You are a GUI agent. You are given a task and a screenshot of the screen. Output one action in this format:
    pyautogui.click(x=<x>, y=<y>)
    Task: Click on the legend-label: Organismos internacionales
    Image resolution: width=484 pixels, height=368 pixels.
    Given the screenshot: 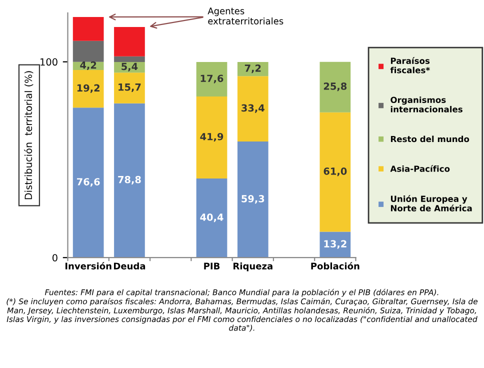 What is the action you would take?
    pyautogui.click(x=426, y=104)
    